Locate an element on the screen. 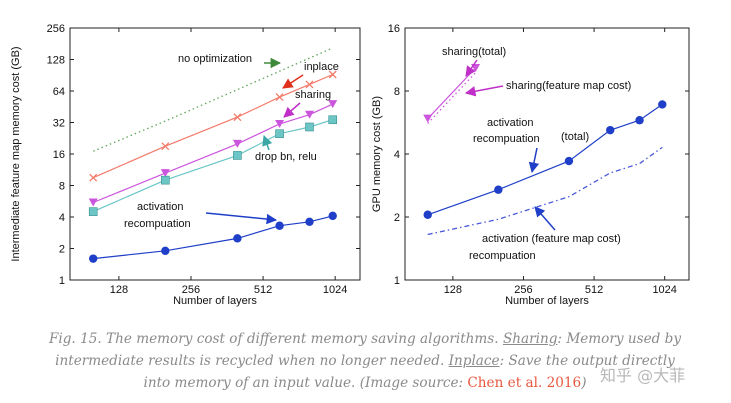  label-sharing-feature-map-cost: sharing(feature map cost) is located at coordinates (568, 86).